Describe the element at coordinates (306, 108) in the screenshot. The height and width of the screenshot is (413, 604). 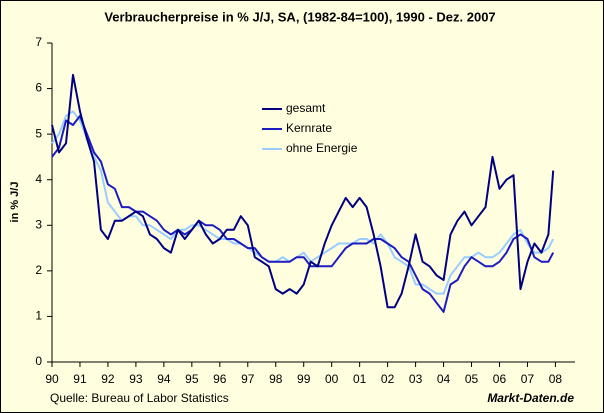
I see `legend-label: gesamt` at that location.